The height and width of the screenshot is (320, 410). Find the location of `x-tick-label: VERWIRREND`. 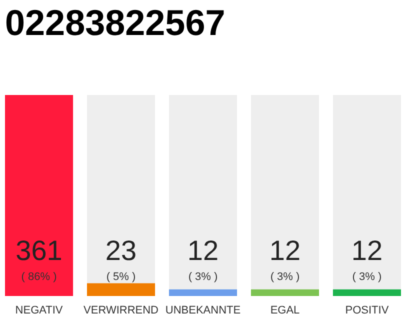

x-tick-label: VERWIRREND is located at coordinates (121, 310).